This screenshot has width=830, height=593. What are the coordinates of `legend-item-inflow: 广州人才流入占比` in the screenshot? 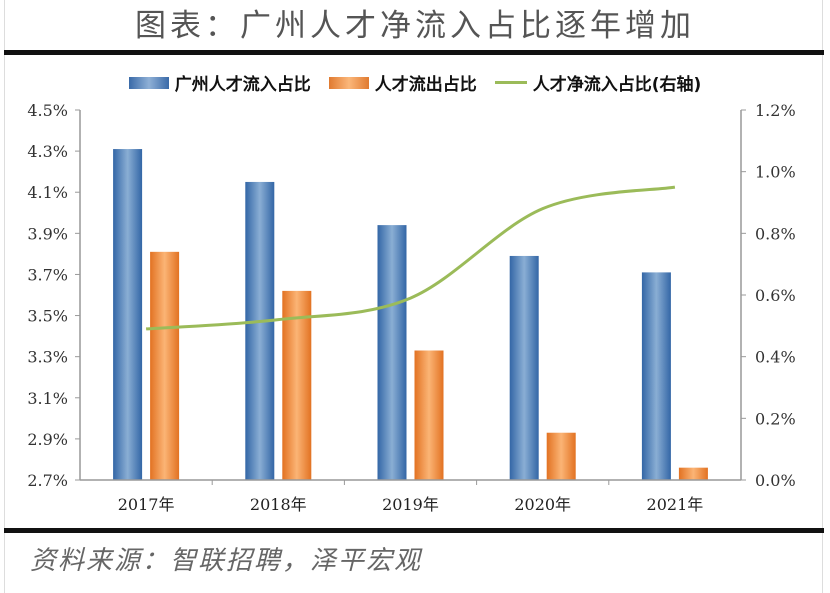 It's located at (219, 82).